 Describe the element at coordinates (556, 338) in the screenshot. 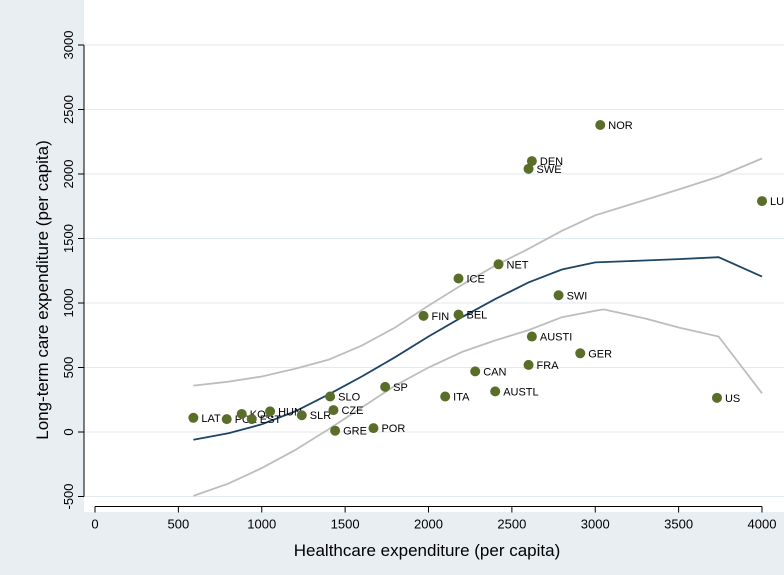

I see `point-label: AUSTI` at that location.